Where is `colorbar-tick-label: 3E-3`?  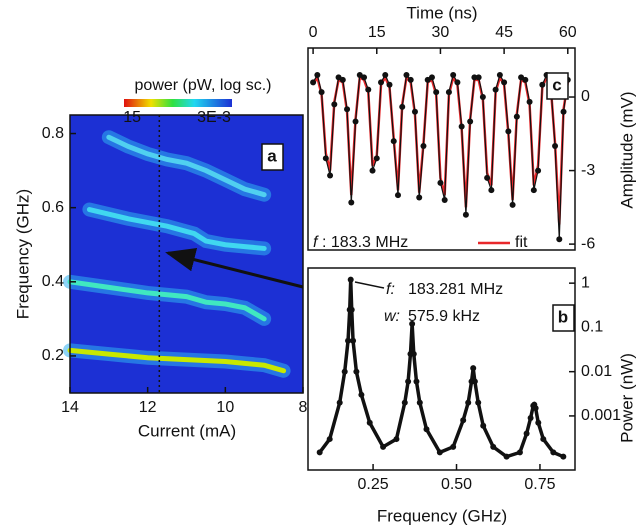 colorbar-tick-label: 3E-3 is located at coordinates (214, 117).